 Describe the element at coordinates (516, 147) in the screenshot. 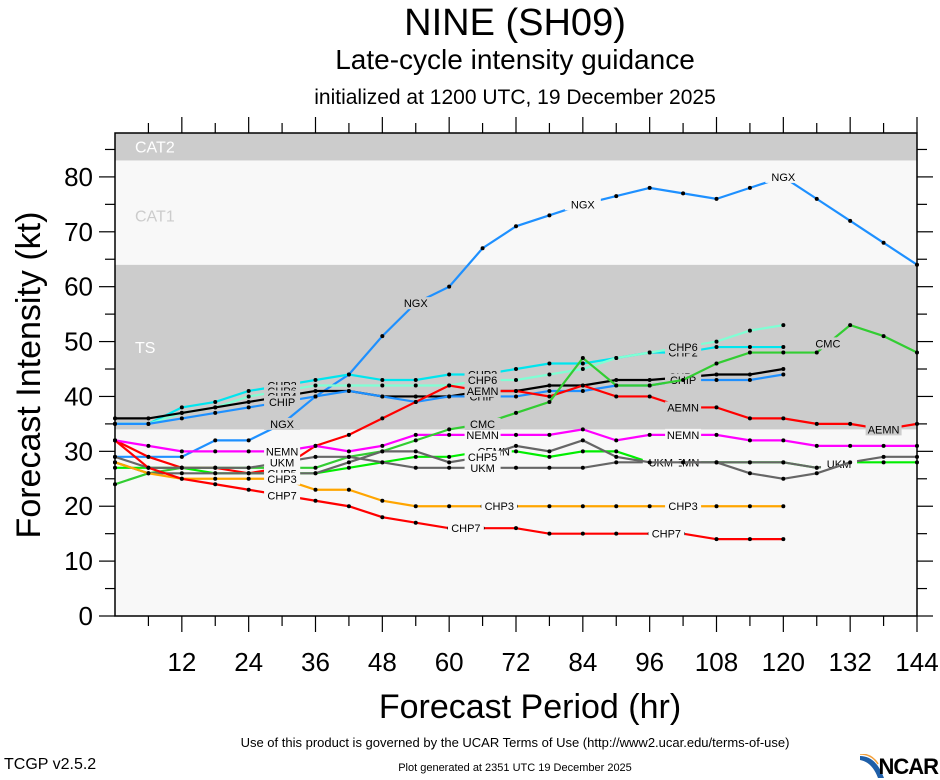

I see `band-cat2` at that location.